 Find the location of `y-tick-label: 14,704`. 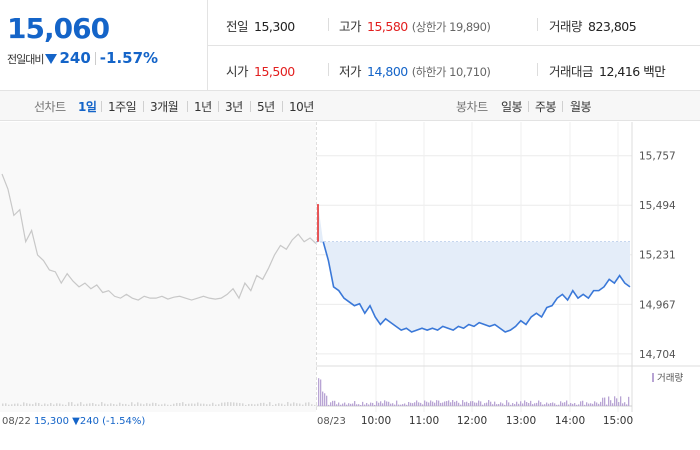

y-tick-label: 14,704 is located at coordinates (657, 355).